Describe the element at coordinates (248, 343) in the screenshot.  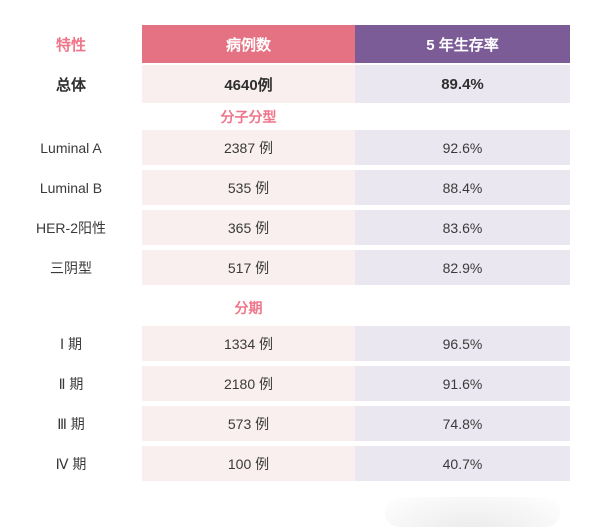
I see `cases-cell: 1334 例` at that location.